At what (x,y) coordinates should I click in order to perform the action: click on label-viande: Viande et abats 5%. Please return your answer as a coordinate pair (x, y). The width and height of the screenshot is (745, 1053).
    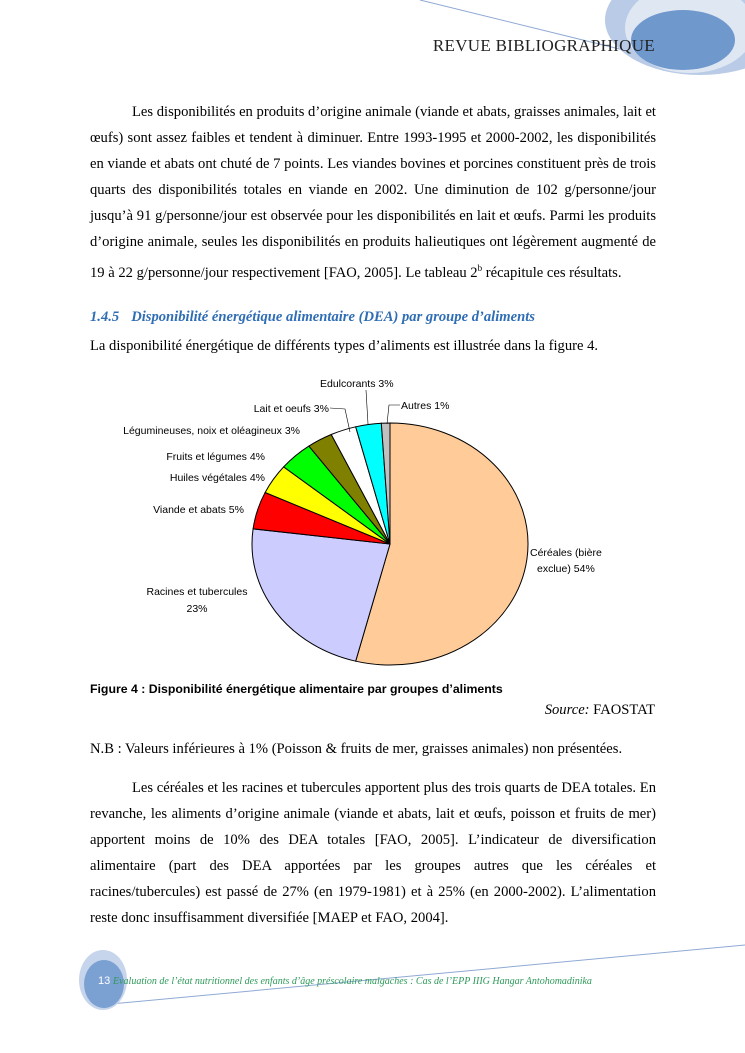
    Looking at the image, I should click on (198, 510).